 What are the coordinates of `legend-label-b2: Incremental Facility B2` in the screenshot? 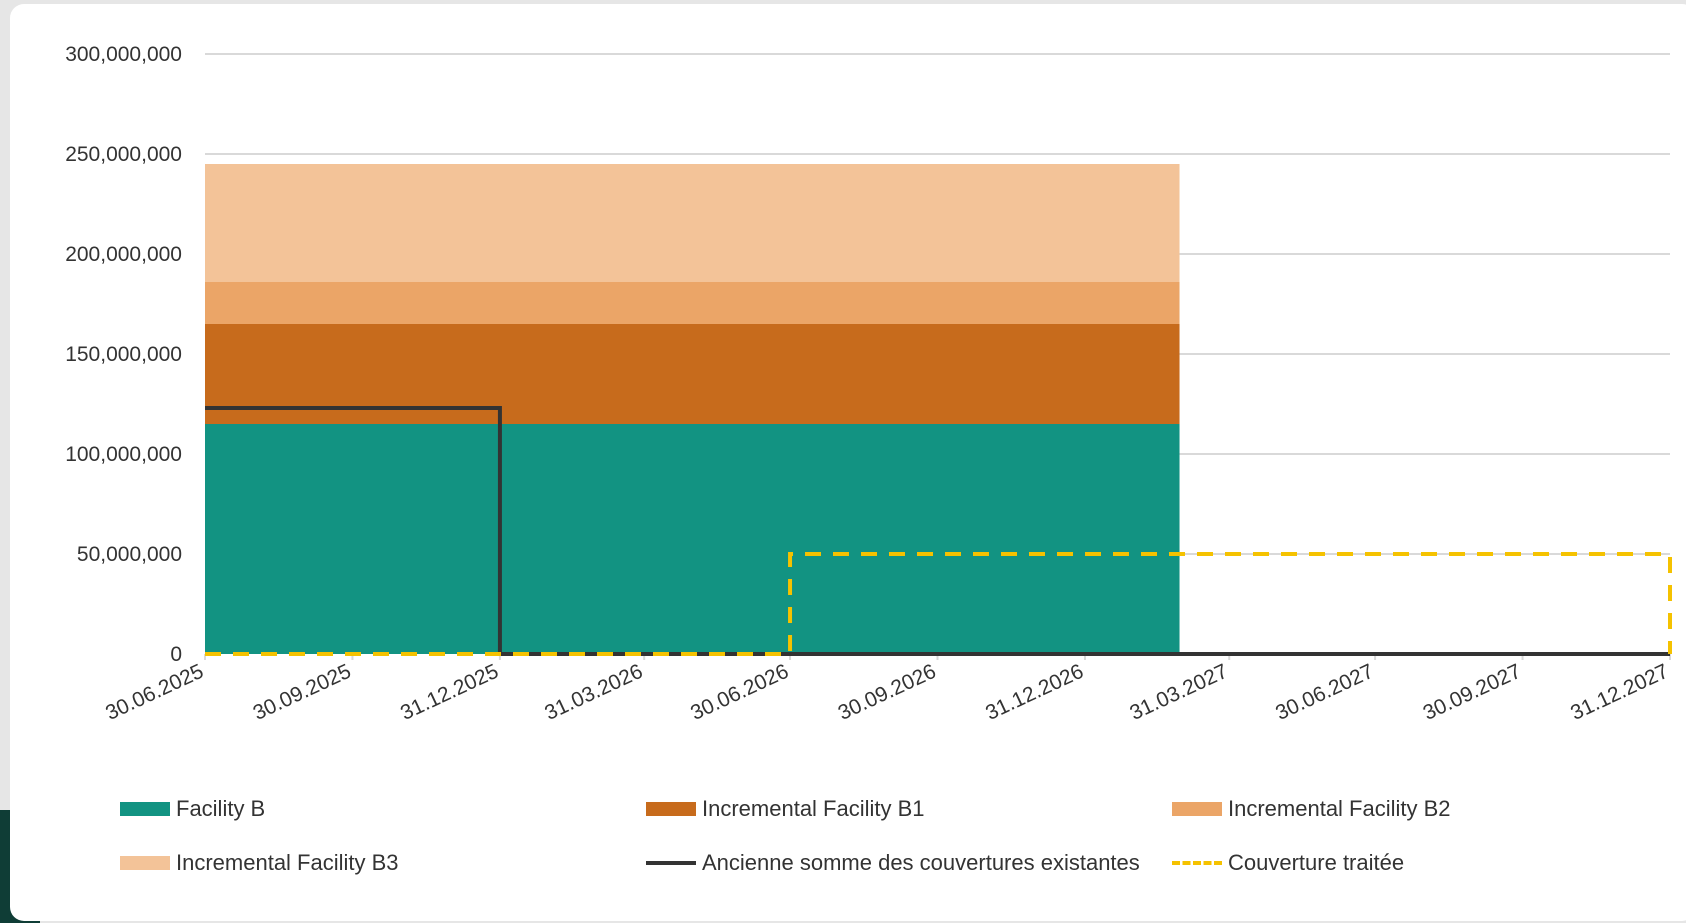 It's located at (1339, 808).